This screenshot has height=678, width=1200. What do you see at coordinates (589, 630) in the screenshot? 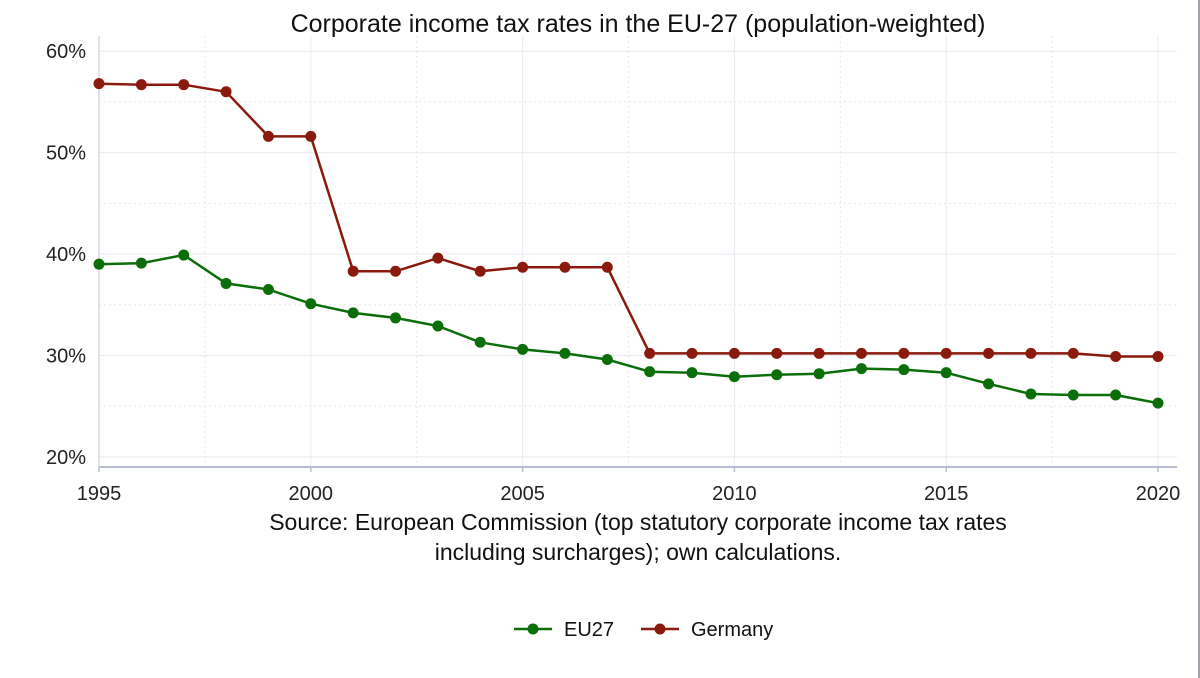
I see `legend-label-eu27: EU27` at bounding box center [589, 630].